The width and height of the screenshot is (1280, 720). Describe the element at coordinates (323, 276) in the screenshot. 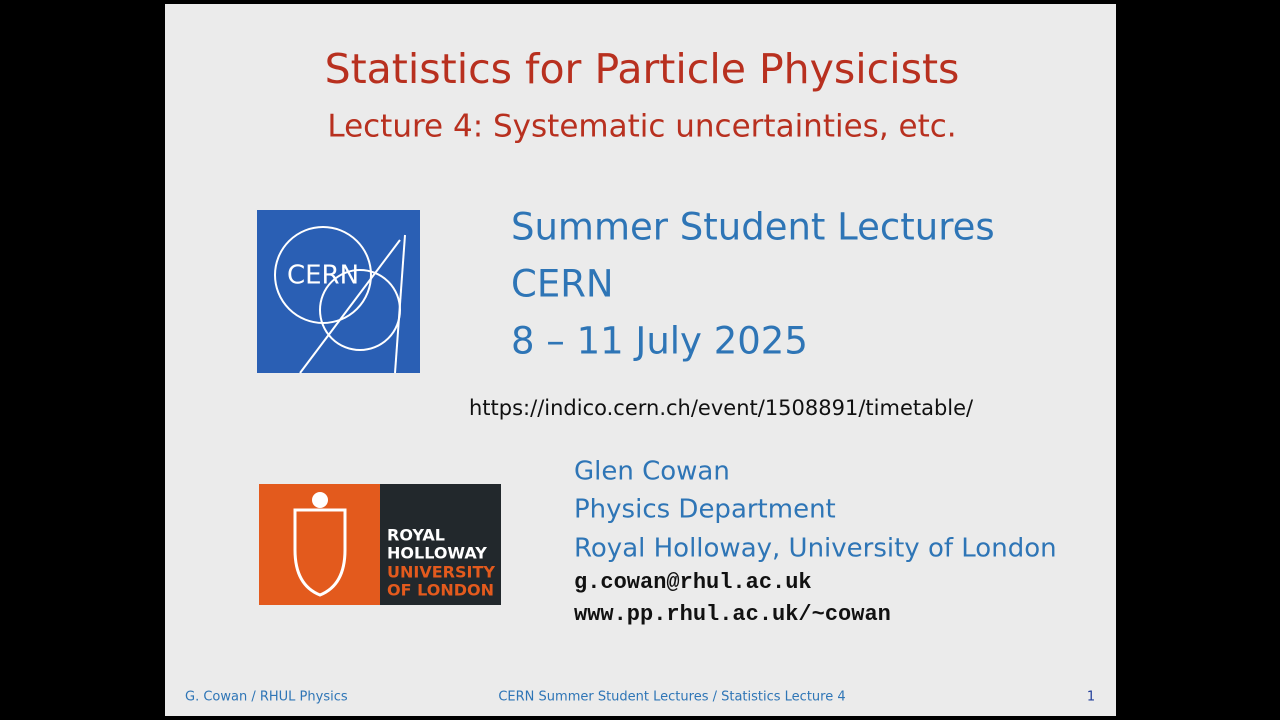

I see `cern-logo-text: CERN` at that location.